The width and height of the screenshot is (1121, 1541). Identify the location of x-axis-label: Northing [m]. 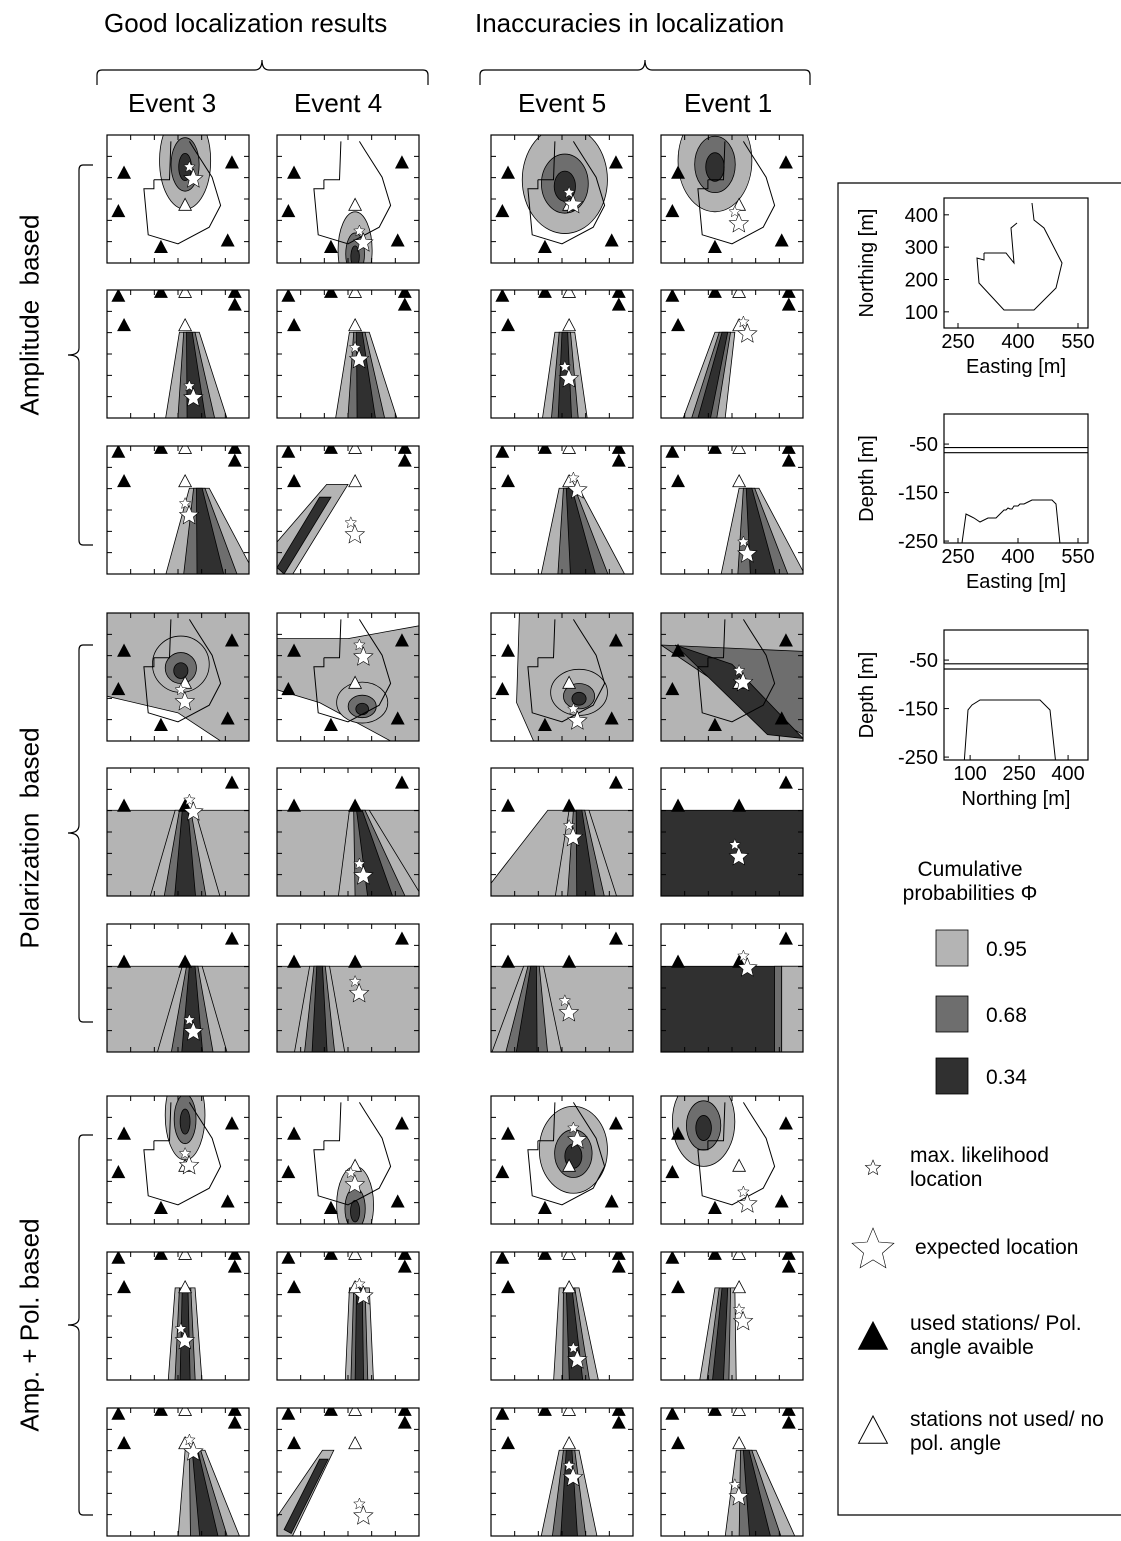
(1016, 799).